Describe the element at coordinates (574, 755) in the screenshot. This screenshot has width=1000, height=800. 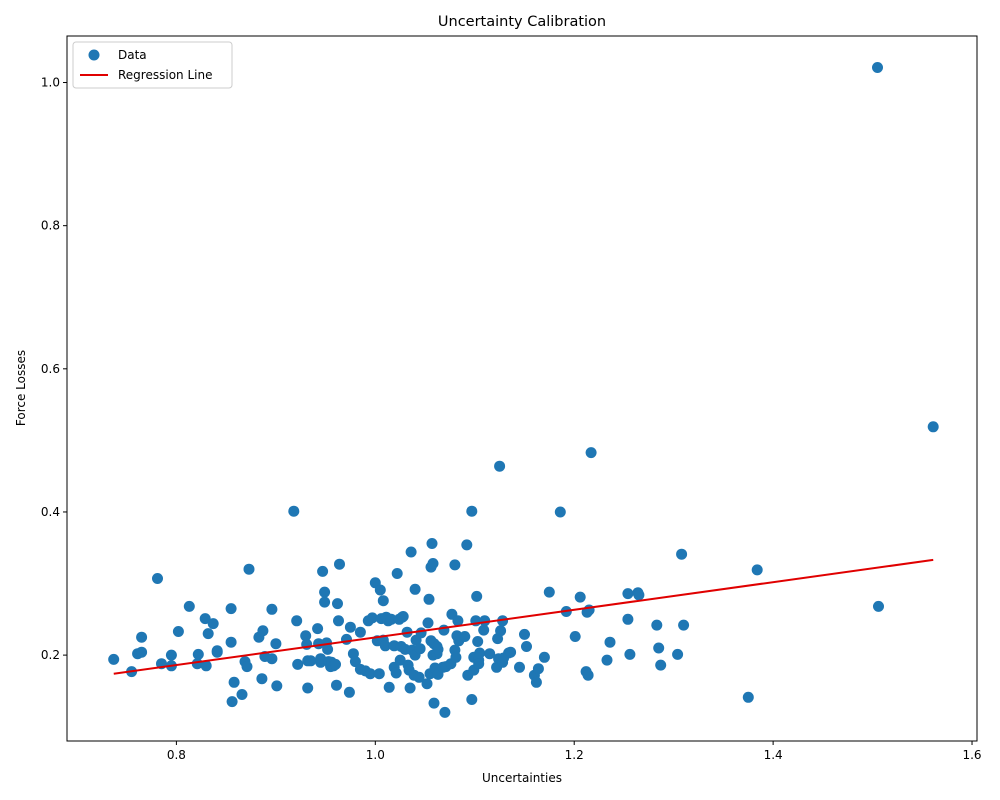
I see `x-tick-label: 1.2` at that location.